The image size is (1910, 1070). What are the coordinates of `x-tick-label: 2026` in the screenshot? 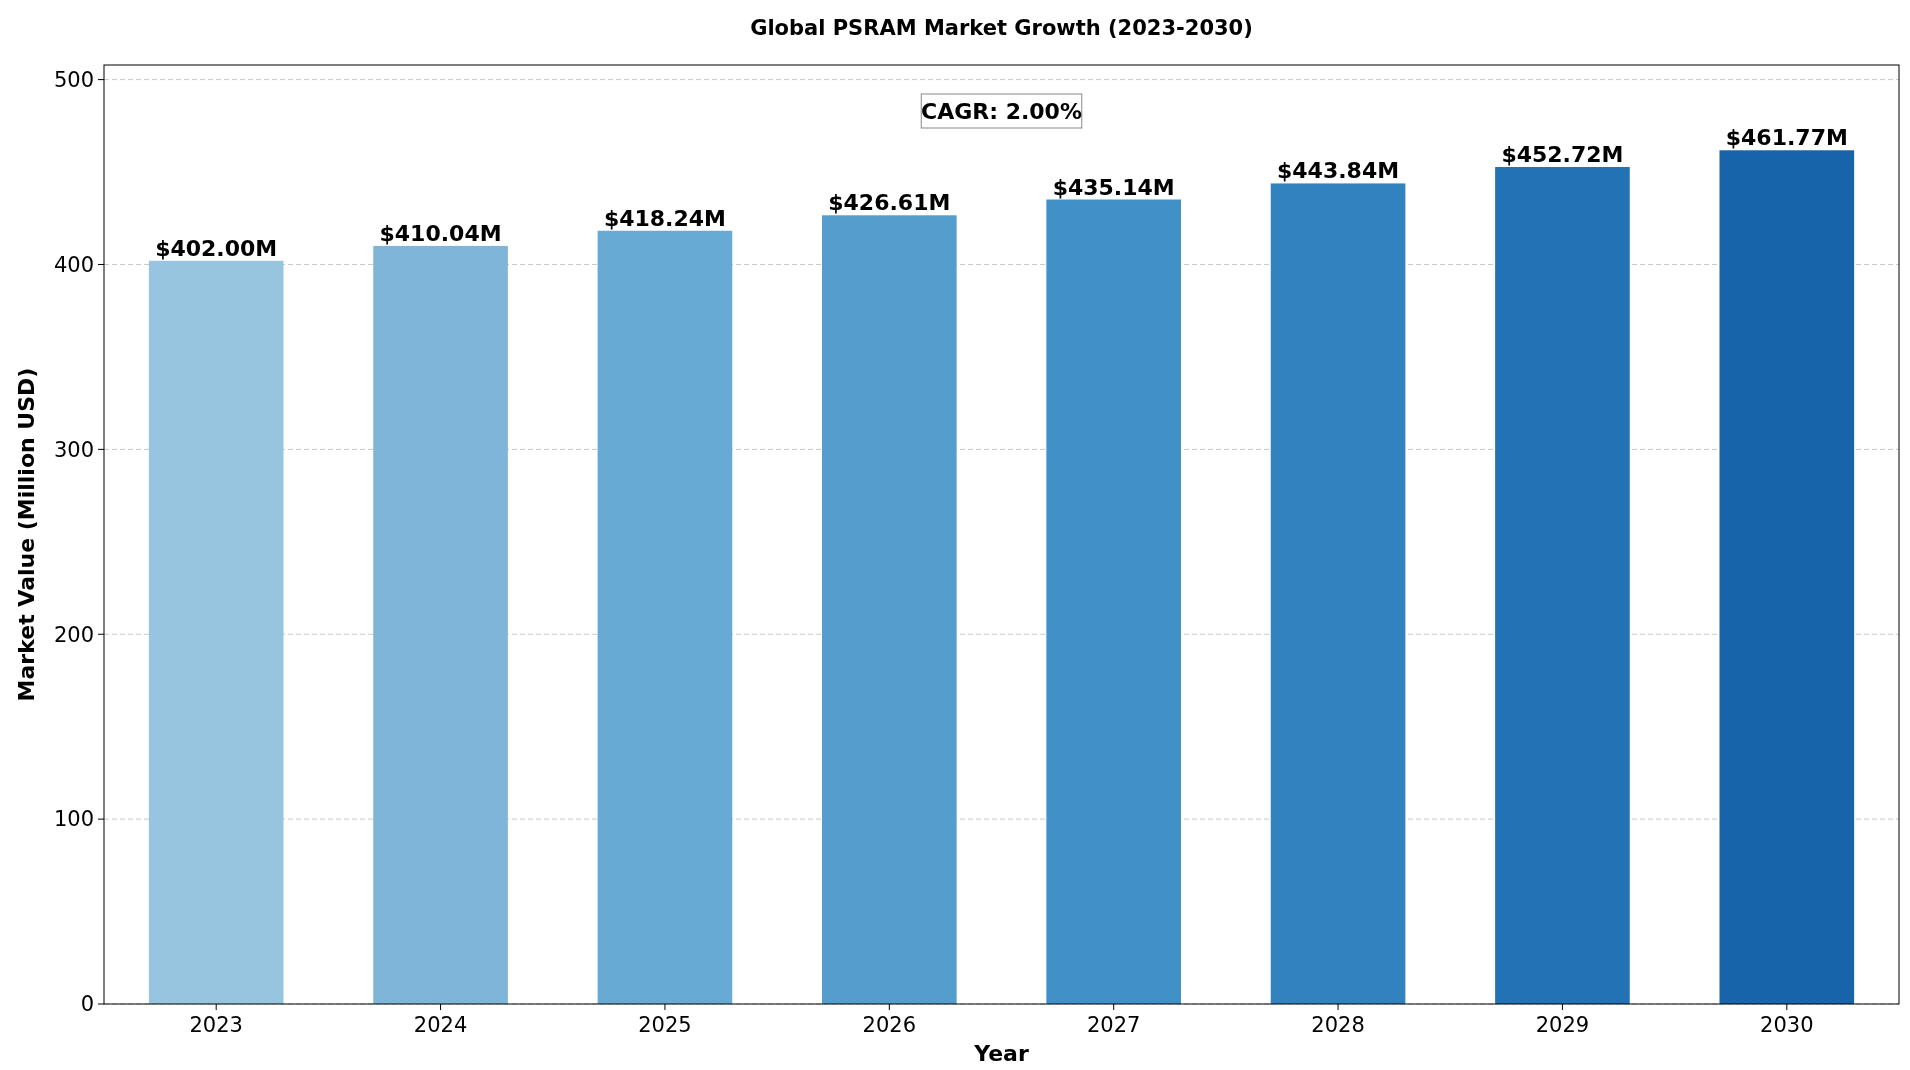 It's located at (889, 1025).